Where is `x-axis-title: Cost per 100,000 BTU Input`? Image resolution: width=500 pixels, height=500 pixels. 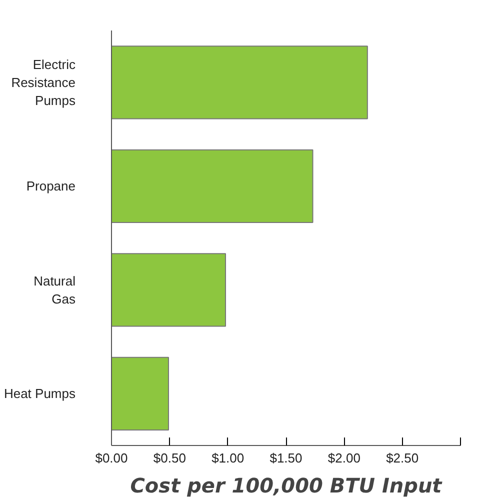 x-axis-title: Cost per 100,000 BTU Input is located at coordinates (287, 486).